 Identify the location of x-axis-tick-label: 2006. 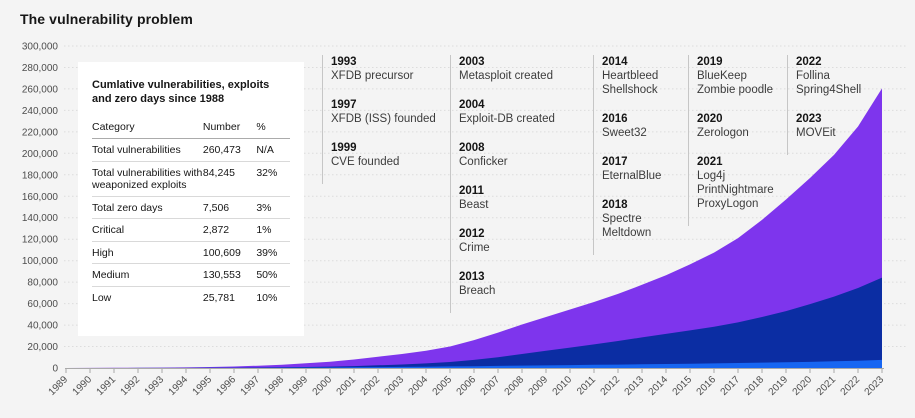
(467, 386).